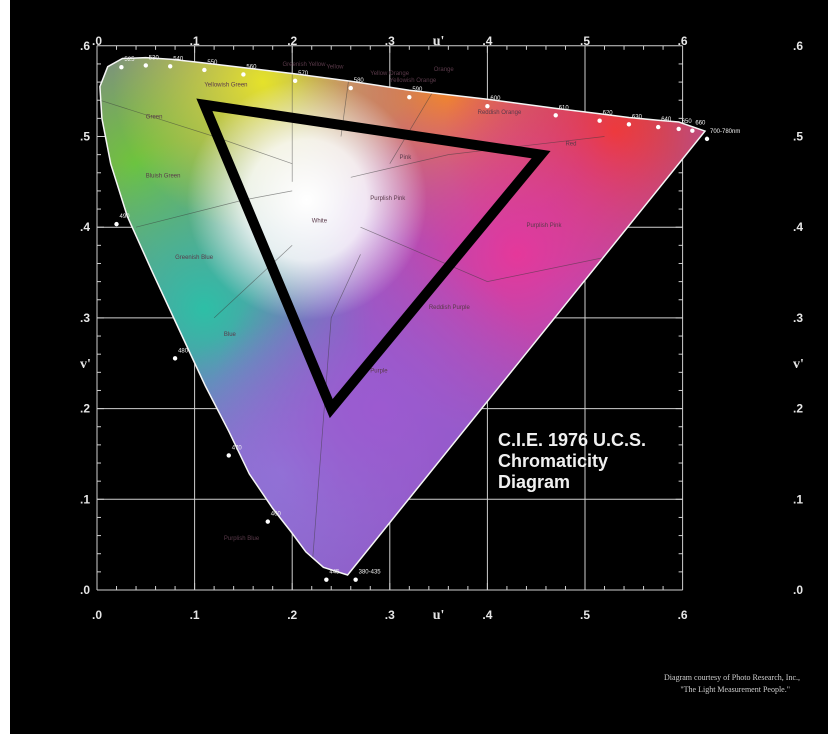 This screenshot has height=734, width=828. Describe the element at coordinates (163, 176) in the screenshot. I see `region-label: Bluish Green` at that location.